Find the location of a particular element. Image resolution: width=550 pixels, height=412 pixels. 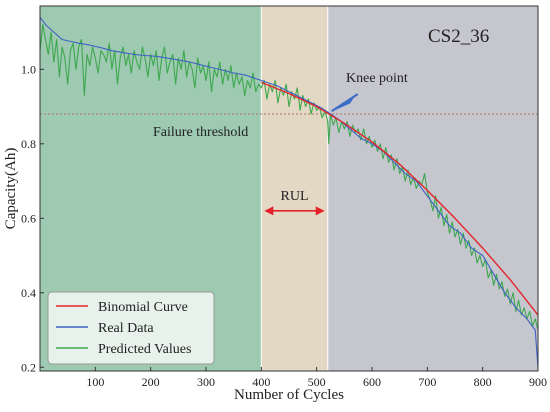

rul-label: RUL is located at coordinates (295, 196).